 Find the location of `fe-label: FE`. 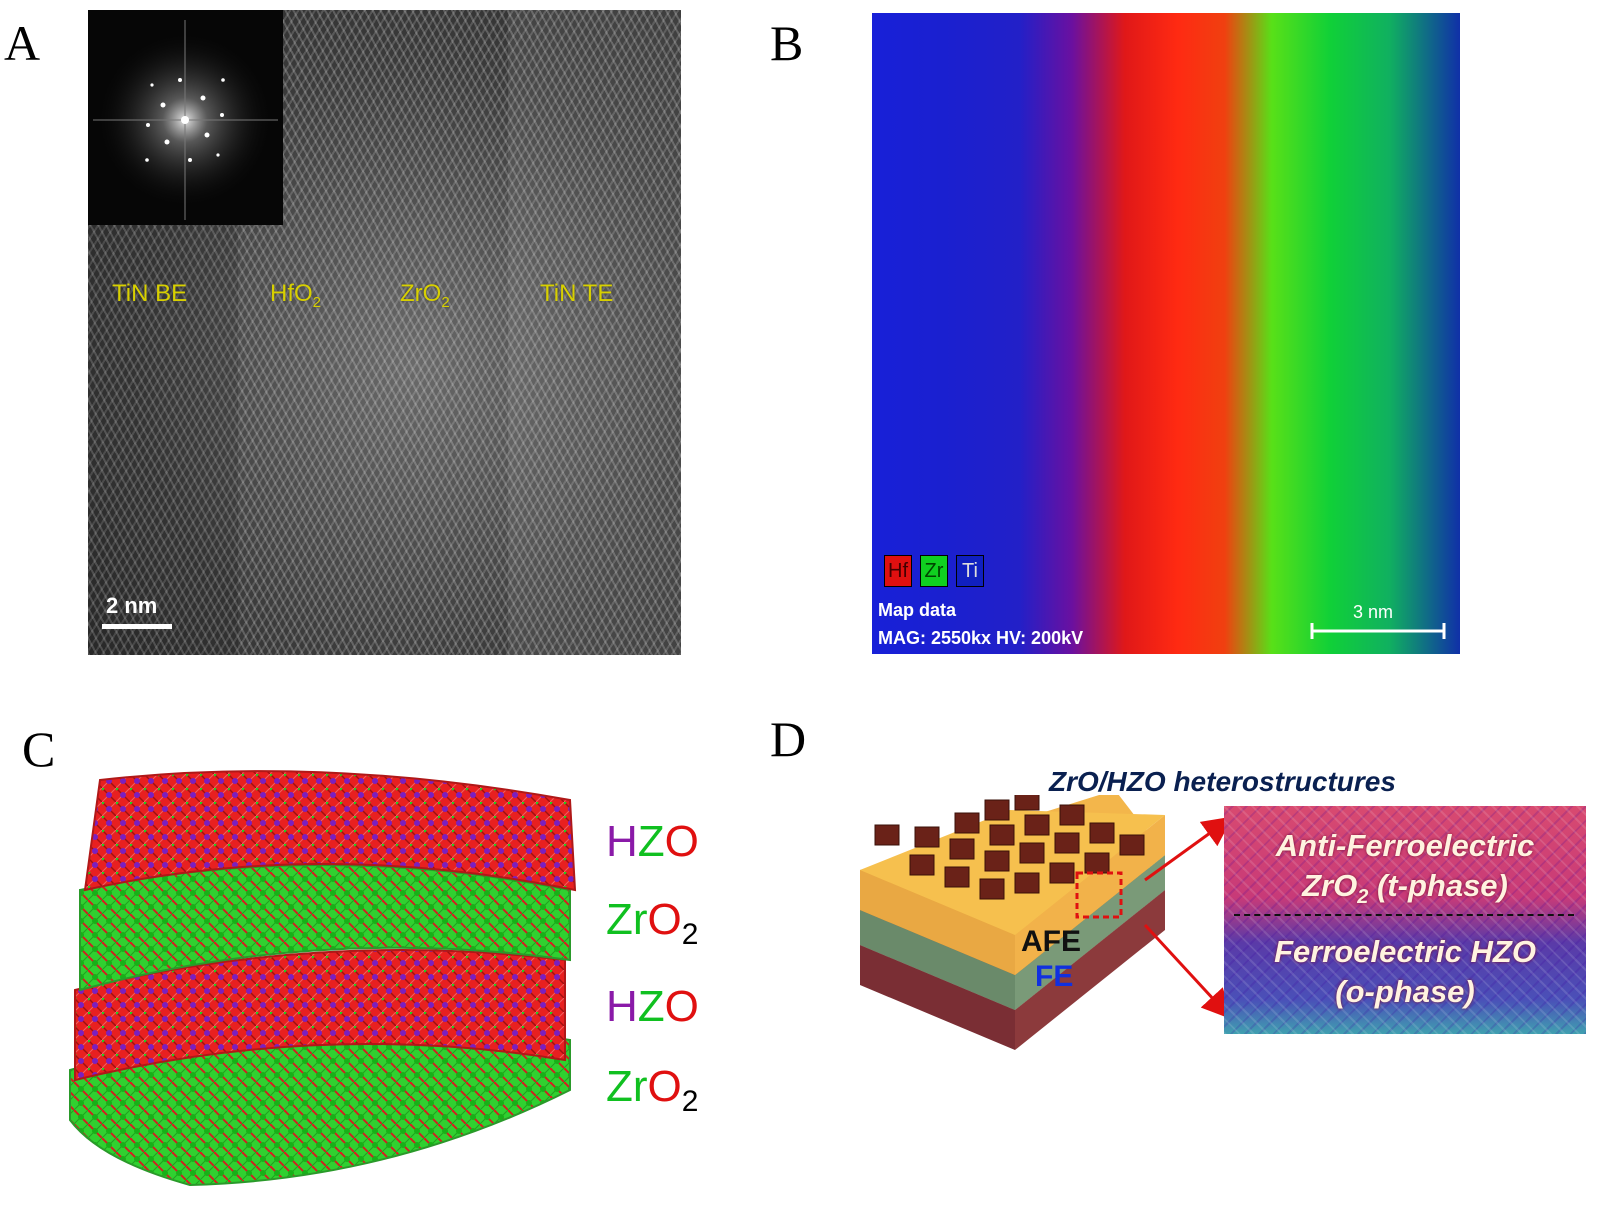

fe-label: FE is located at coordinates (1054, 976).